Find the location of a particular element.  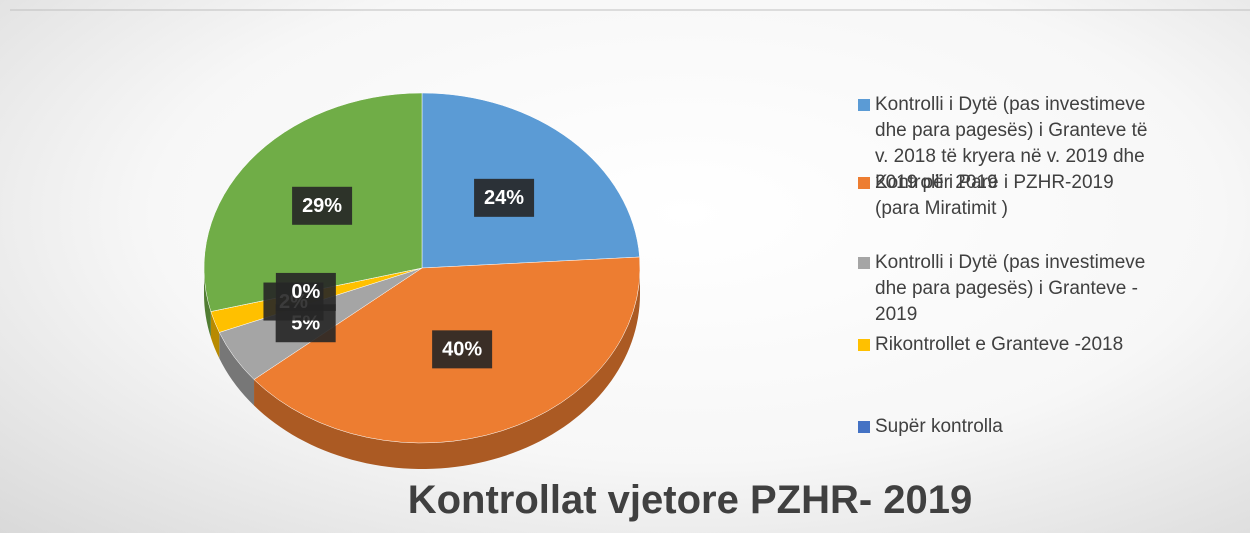

data-label: 0% is located at coordinates (305, 291).